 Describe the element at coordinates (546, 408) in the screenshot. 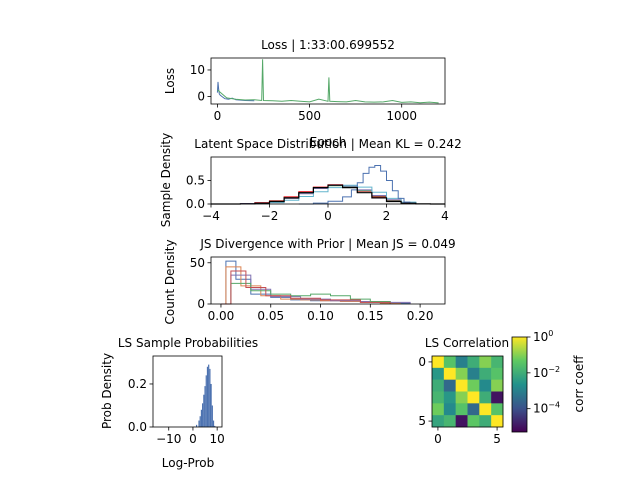

I see `colorbar-tick-label: 10⁻⁴` at that location.